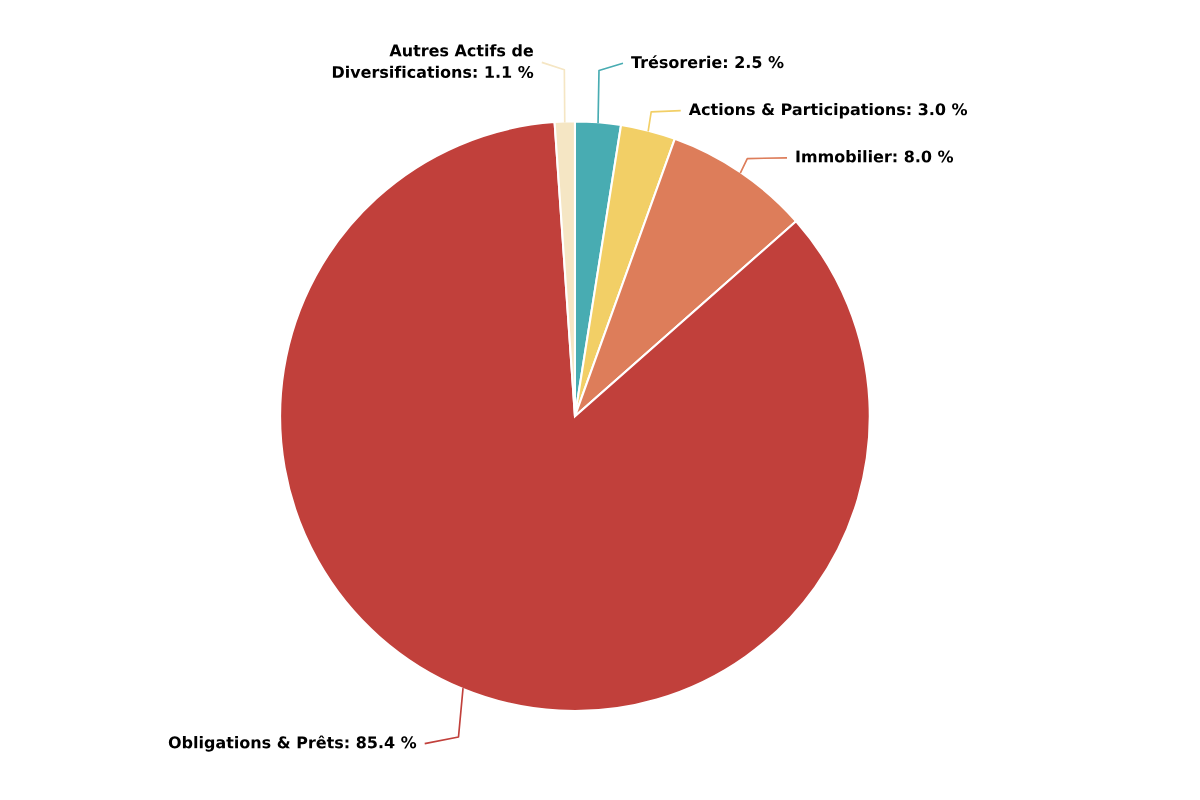 The image size is (1200, 800). Describe the element at coordinates (875, 156) in the screenshot. I see `slice-label: Immobilier: 8.0 %` at that location.